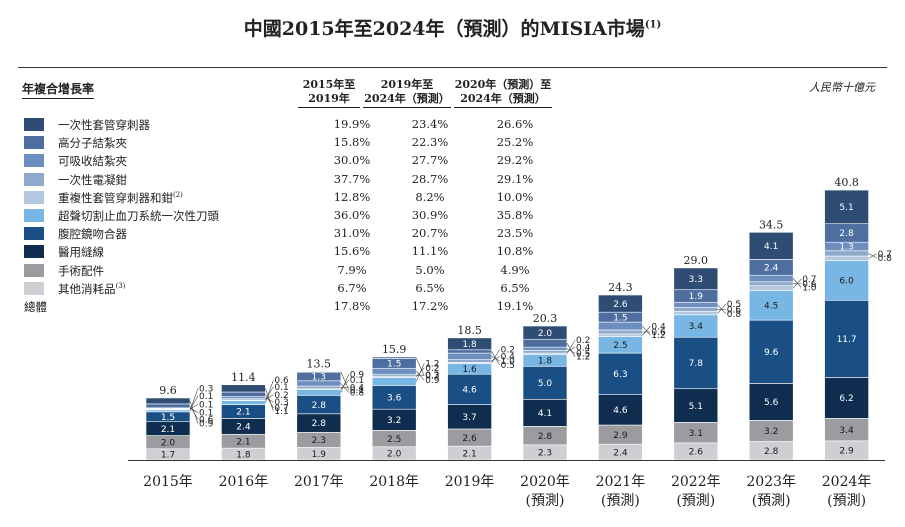 The image size is (905, 527). Describe the element at coordinates (168, 430) in the screenshot. I see `segment-value-label: 2.1` at that location.